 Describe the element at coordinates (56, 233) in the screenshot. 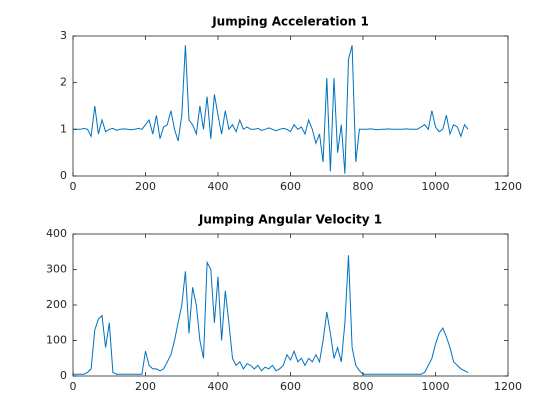

I see `y-tick-label: 400` at that location.